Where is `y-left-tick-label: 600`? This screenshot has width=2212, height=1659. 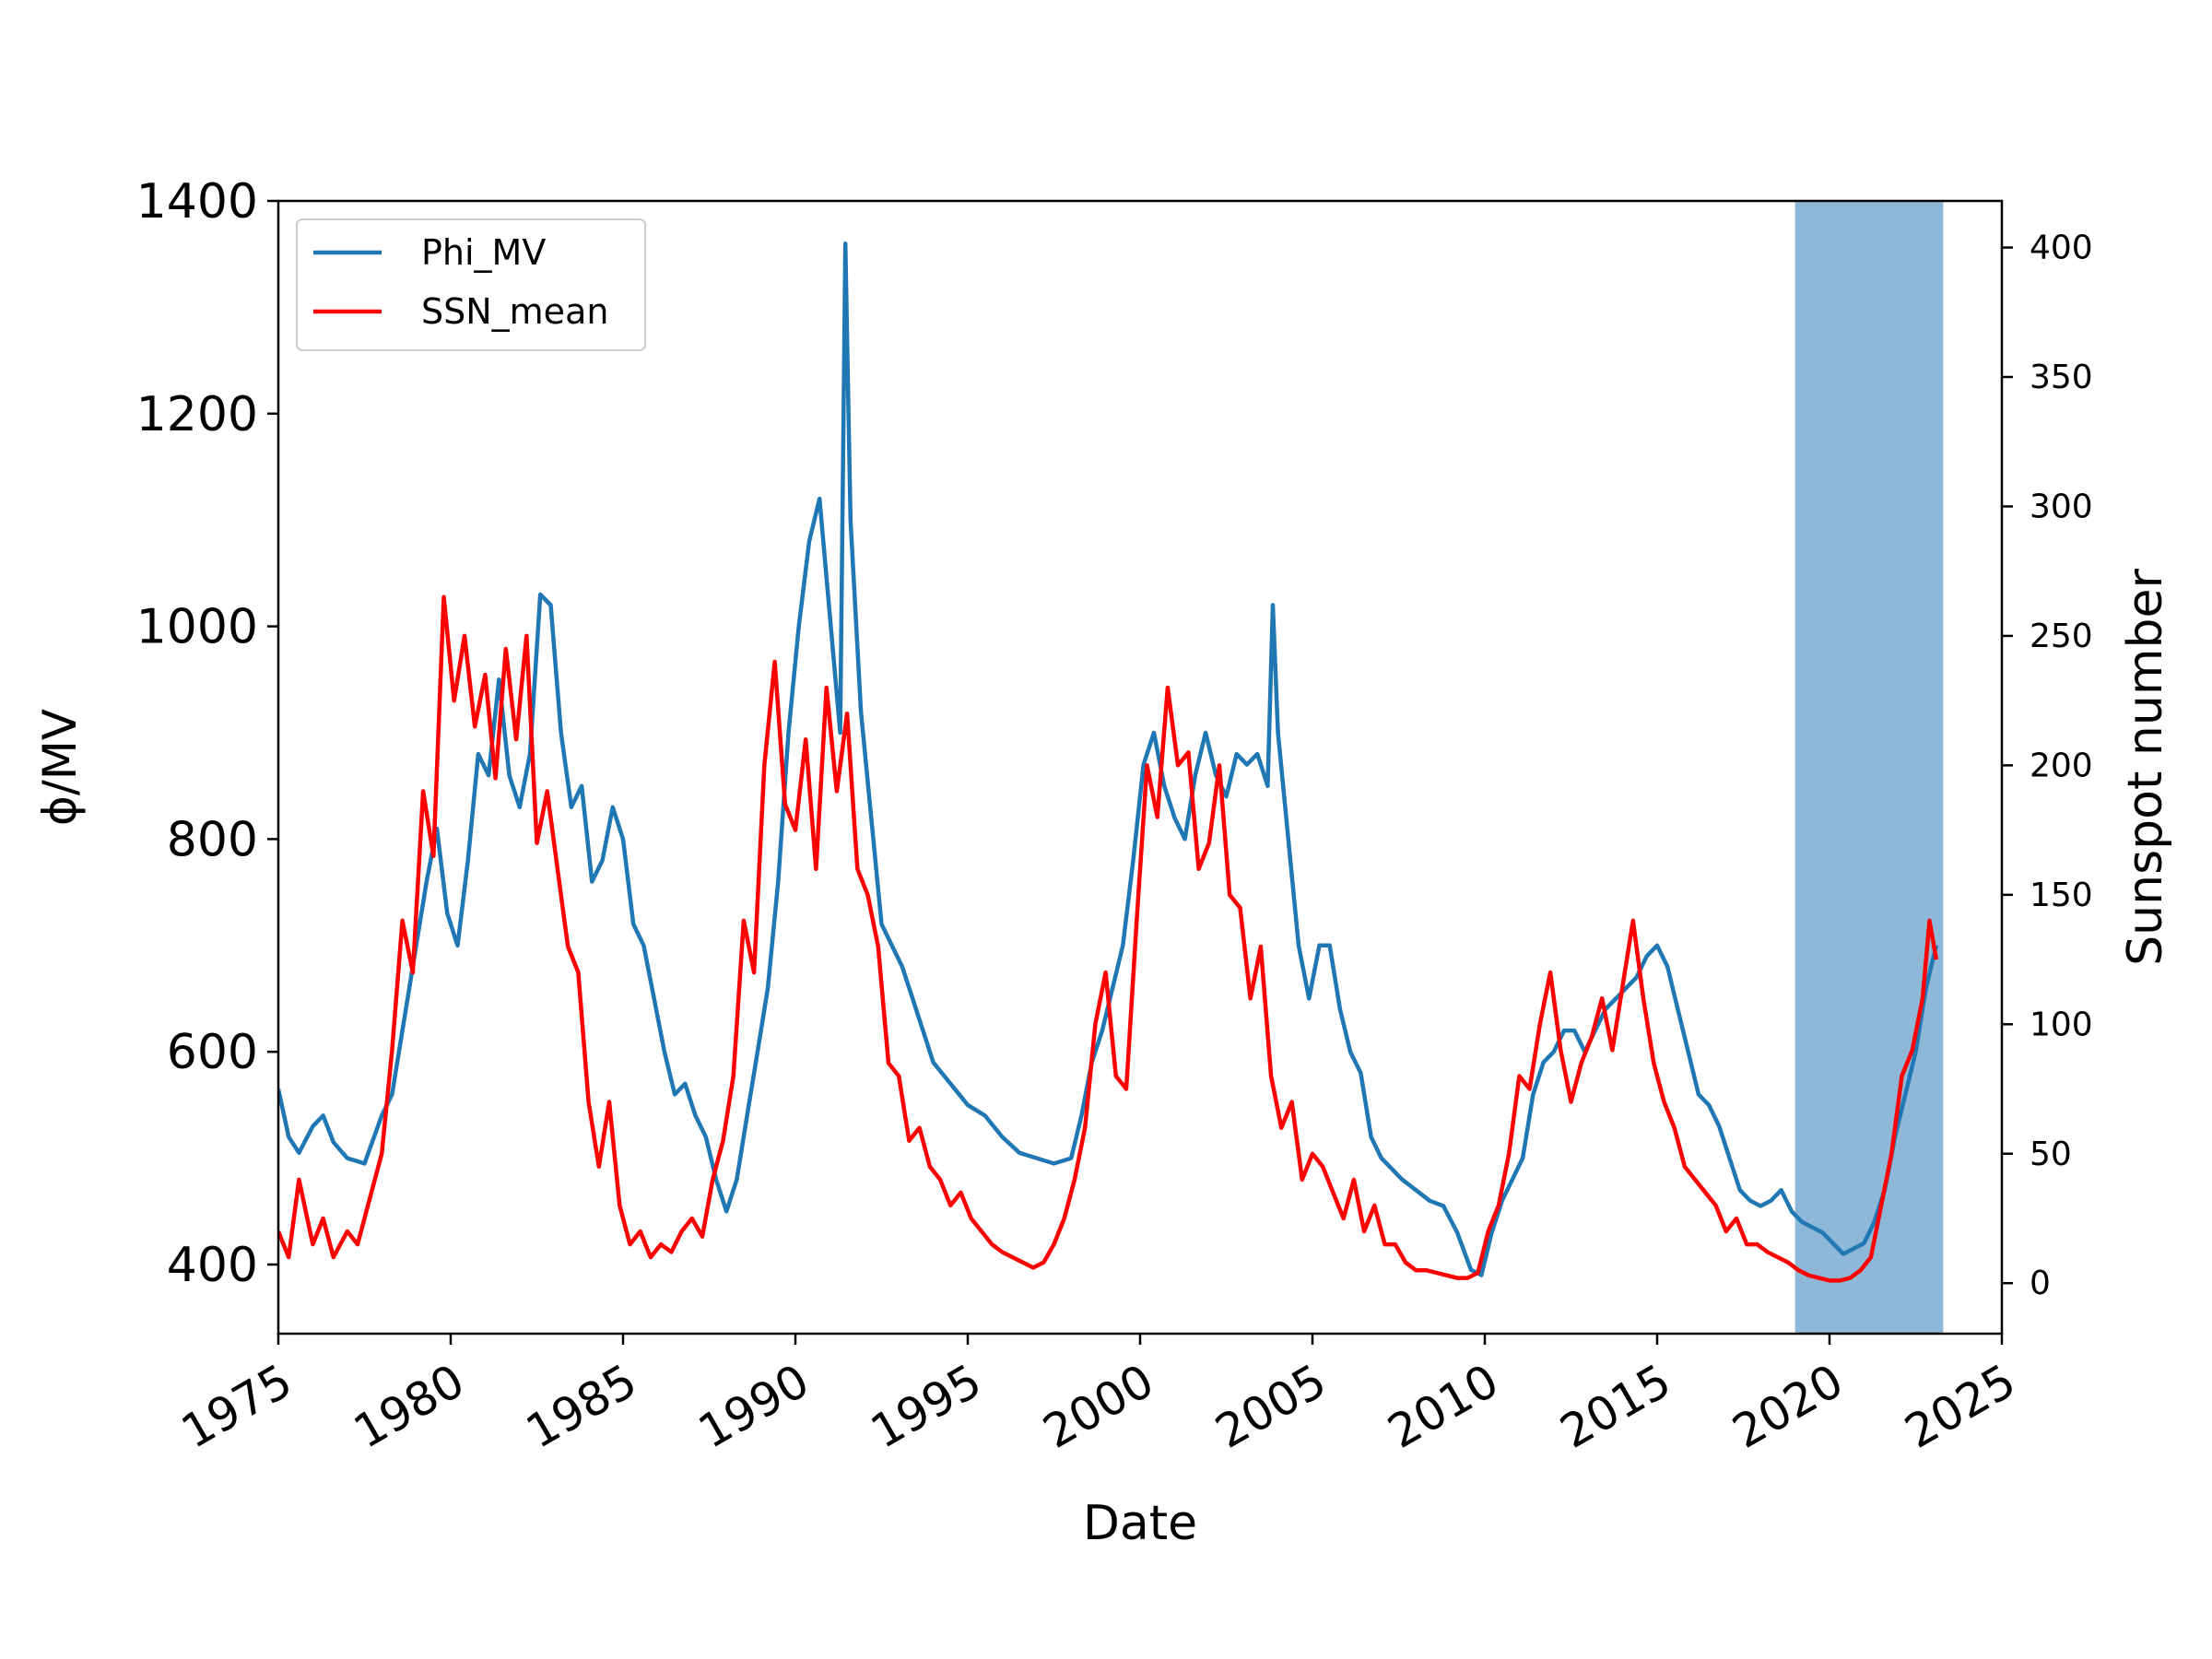 y-left-tick-label: 600 is located at coordinates (212, 1052).